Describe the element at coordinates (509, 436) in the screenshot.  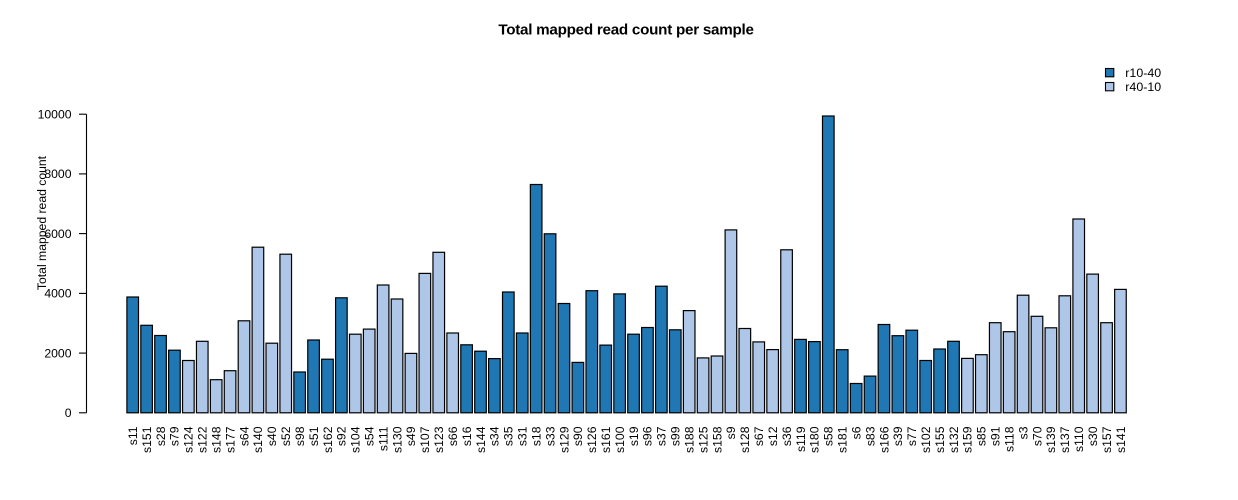
I see `svg-text: s35` at that location.